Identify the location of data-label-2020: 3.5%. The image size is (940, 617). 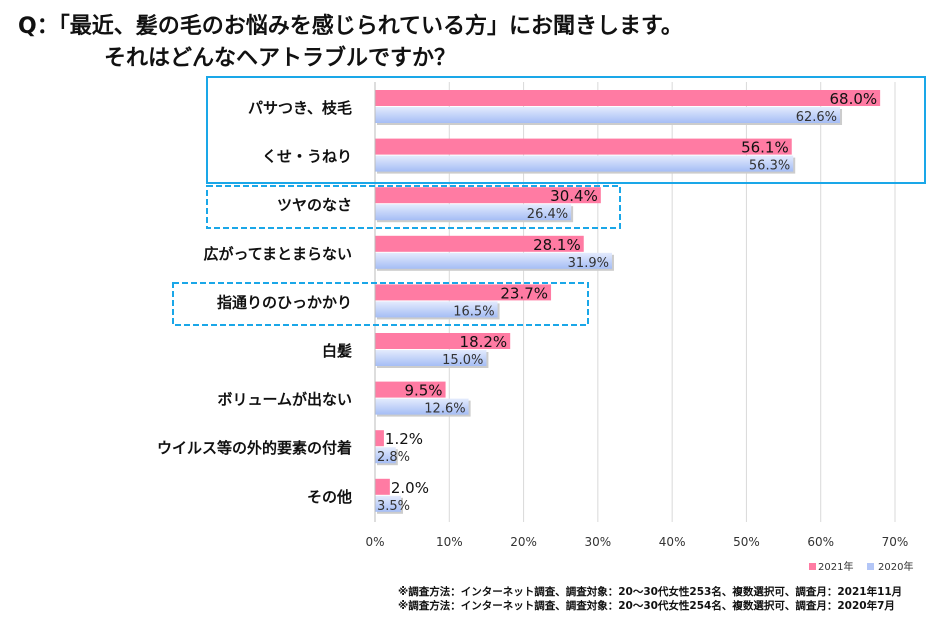
(393, 506).